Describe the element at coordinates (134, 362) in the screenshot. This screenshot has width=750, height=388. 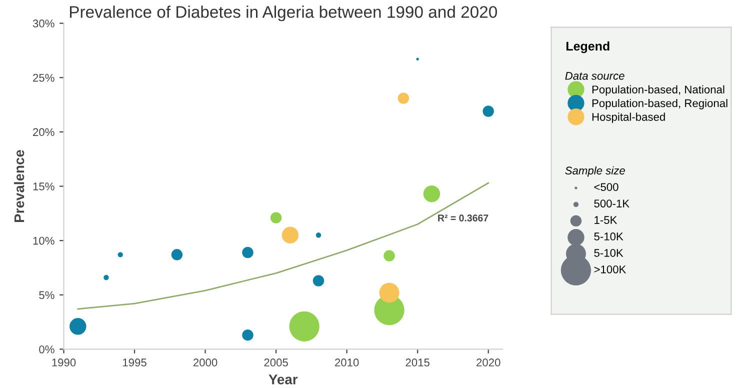
I see `x-tick-label: 1995` at that location.